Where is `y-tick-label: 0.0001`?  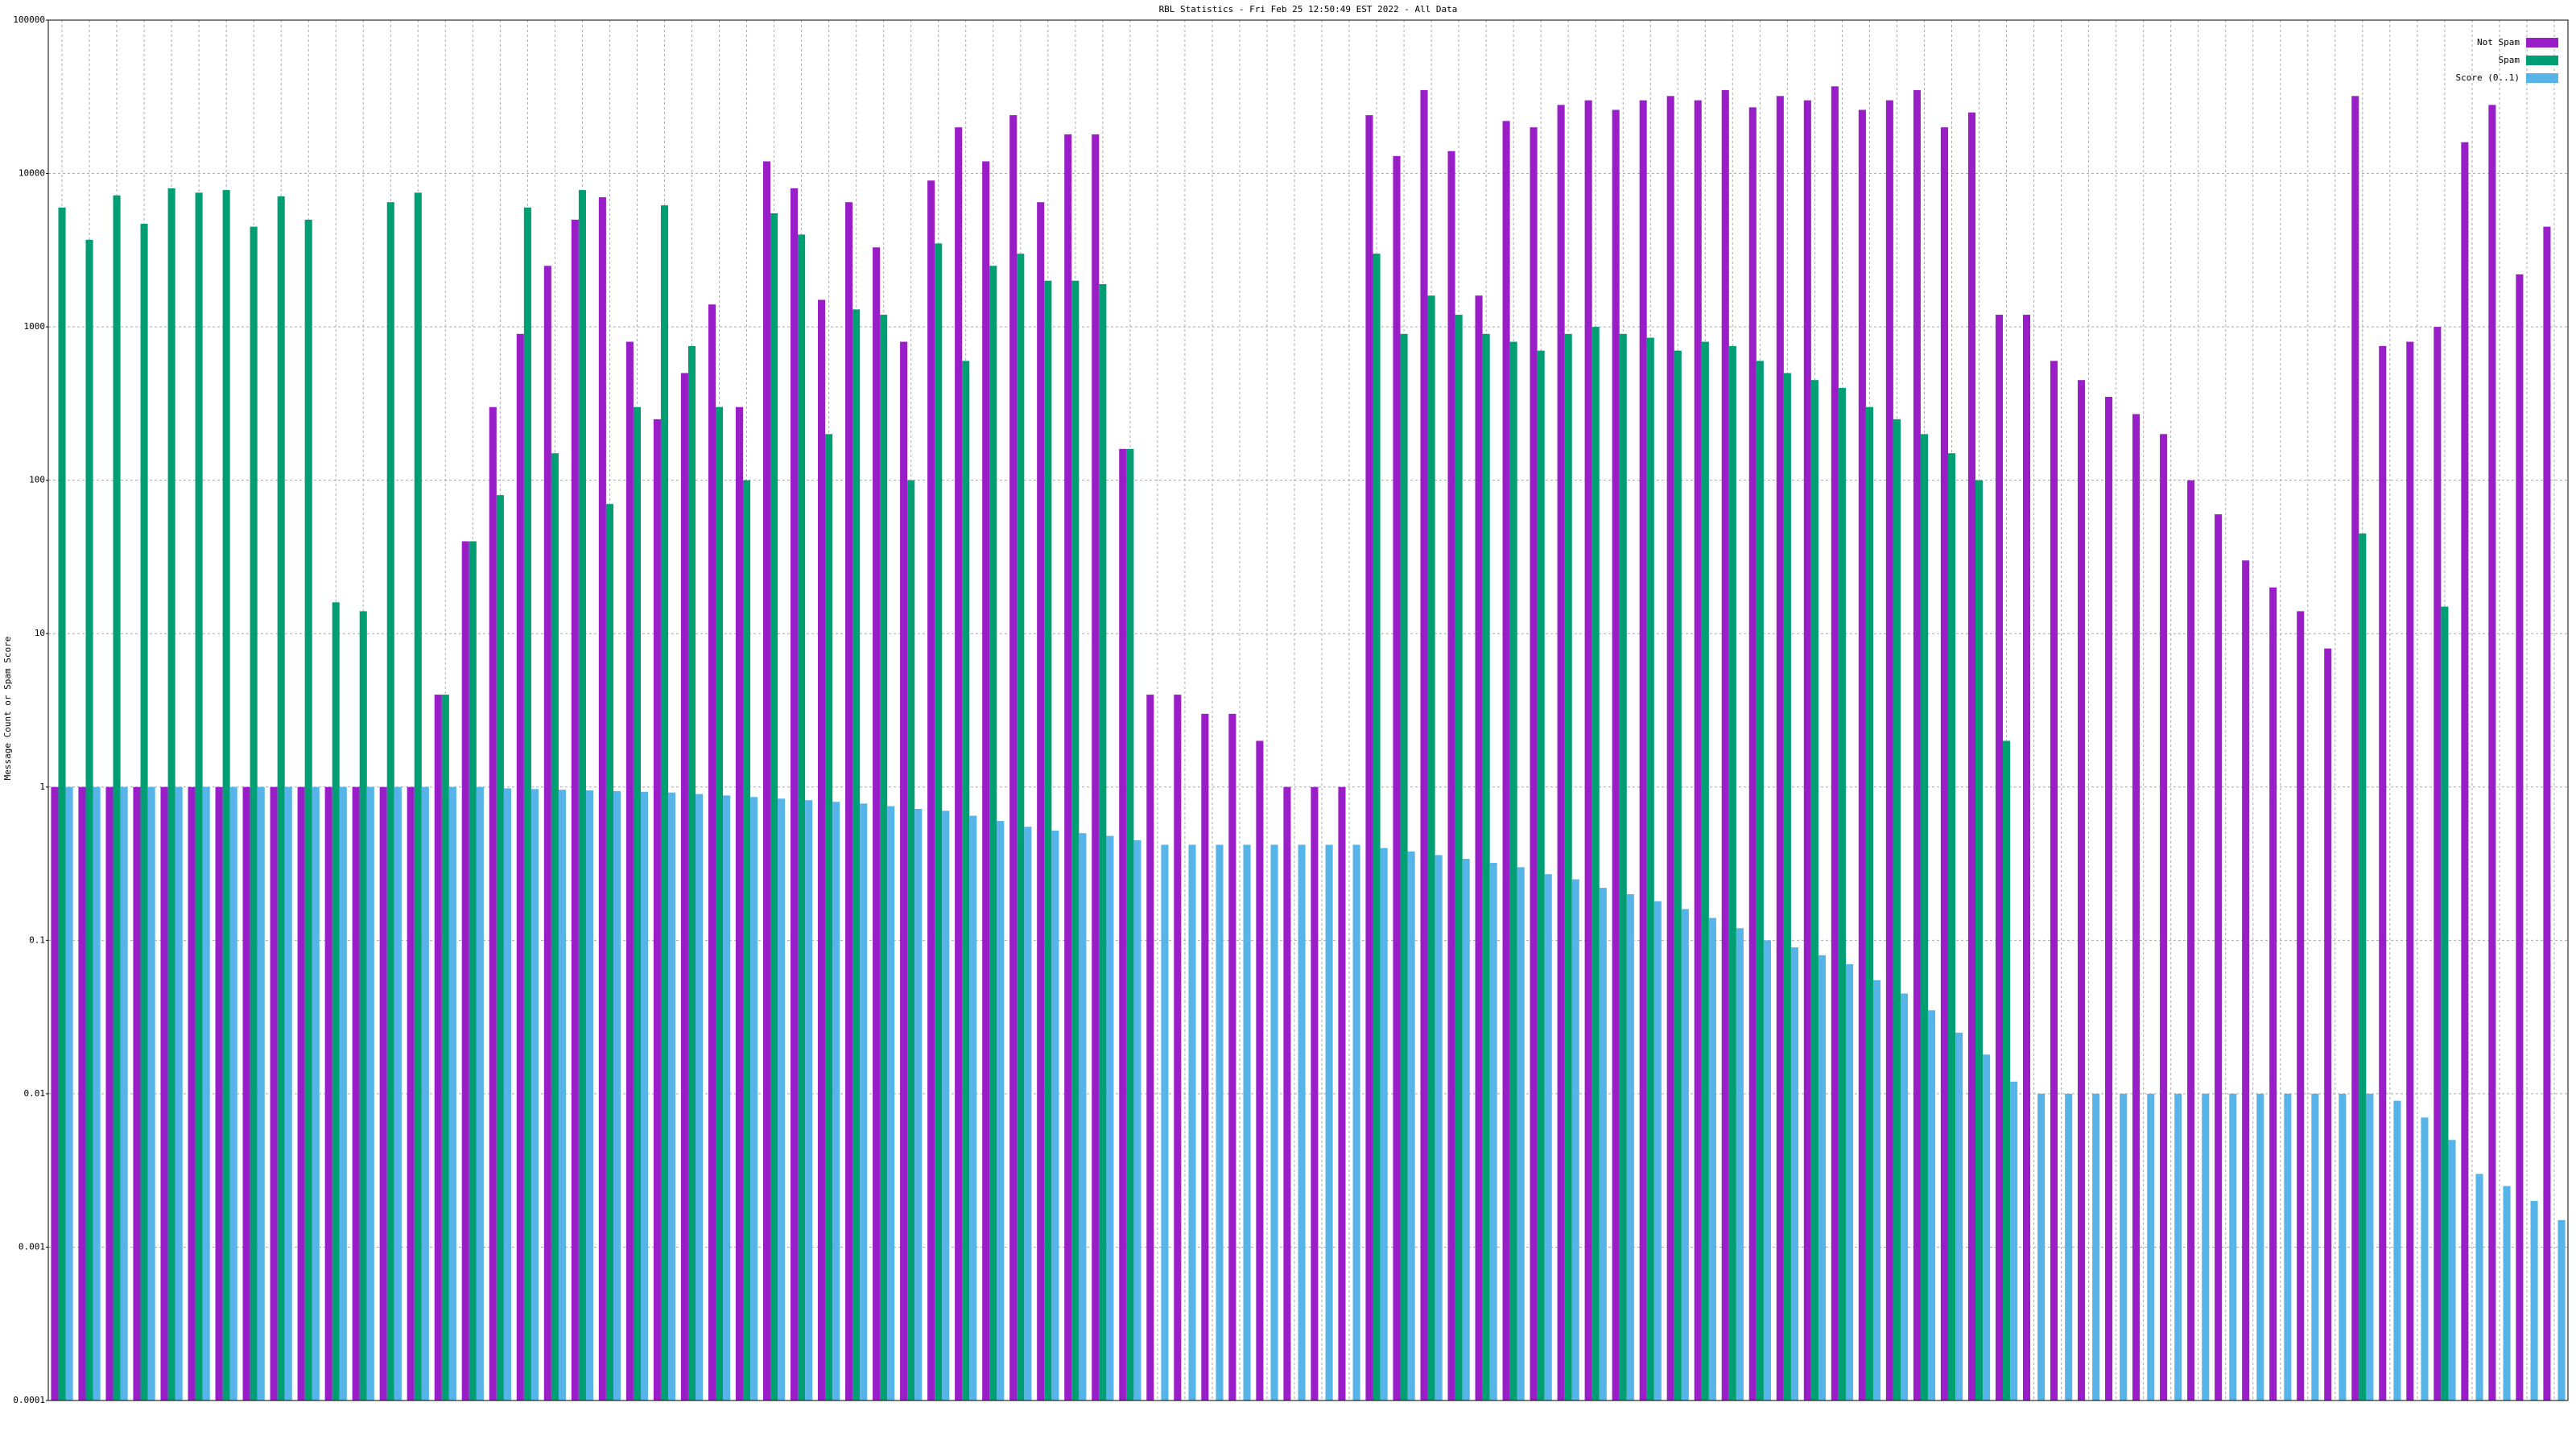 y-tick-label: 0.0001 is located at coordinates (29, 1400).